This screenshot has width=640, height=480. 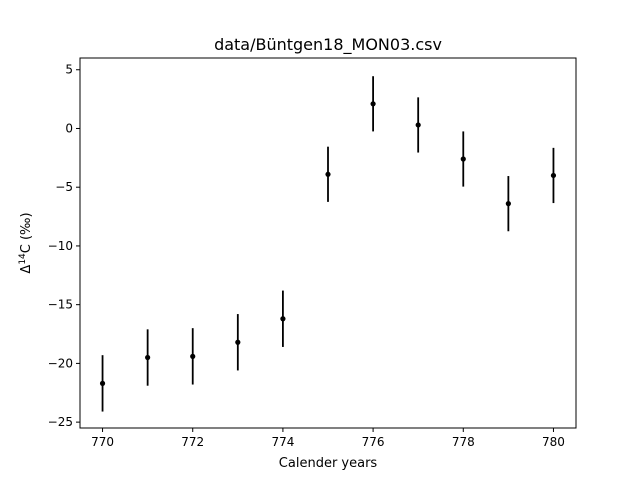 I want to click on y-tick-label: −20, so click(x=60, y=363).